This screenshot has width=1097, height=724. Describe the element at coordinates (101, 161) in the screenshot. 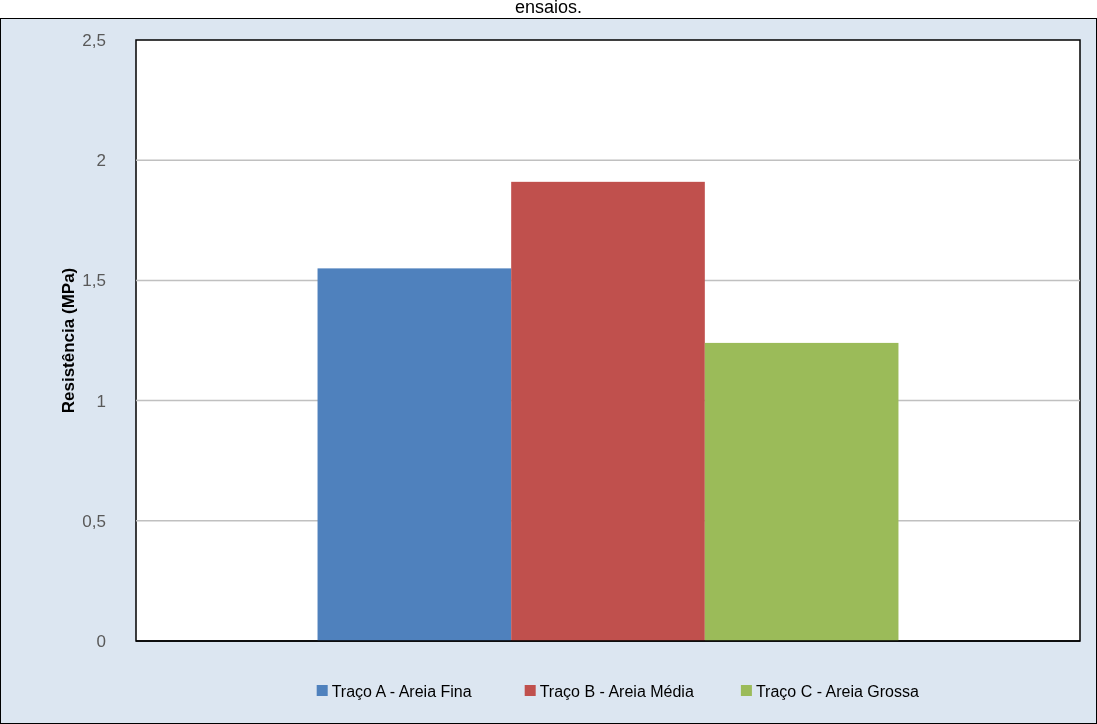

I see `y-tick-label: 2` at that location.